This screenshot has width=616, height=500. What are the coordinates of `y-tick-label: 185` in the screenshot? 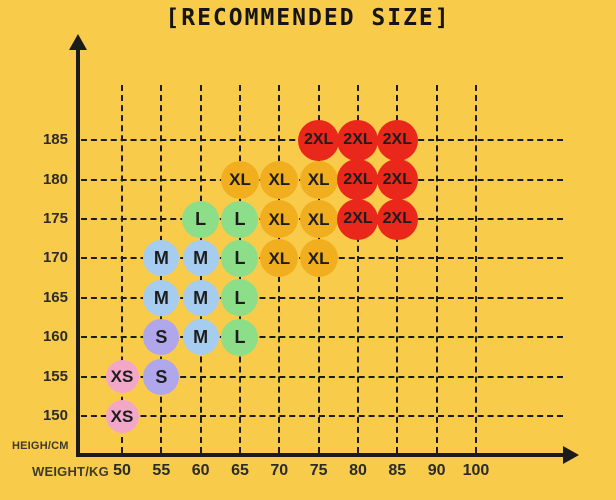 It's located at (55, 140).